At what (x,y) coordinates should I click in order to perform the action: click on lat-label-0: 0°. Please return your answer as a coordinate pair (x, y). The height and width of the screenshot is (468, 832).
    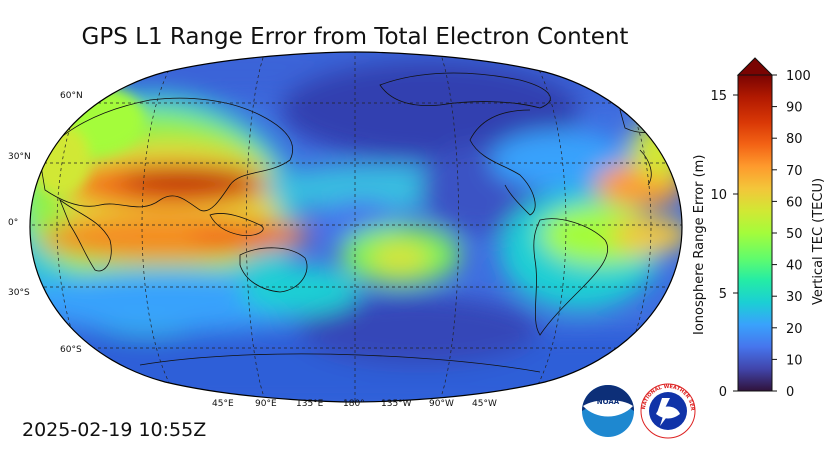
    Looking at the image, I should click on (13, 223).